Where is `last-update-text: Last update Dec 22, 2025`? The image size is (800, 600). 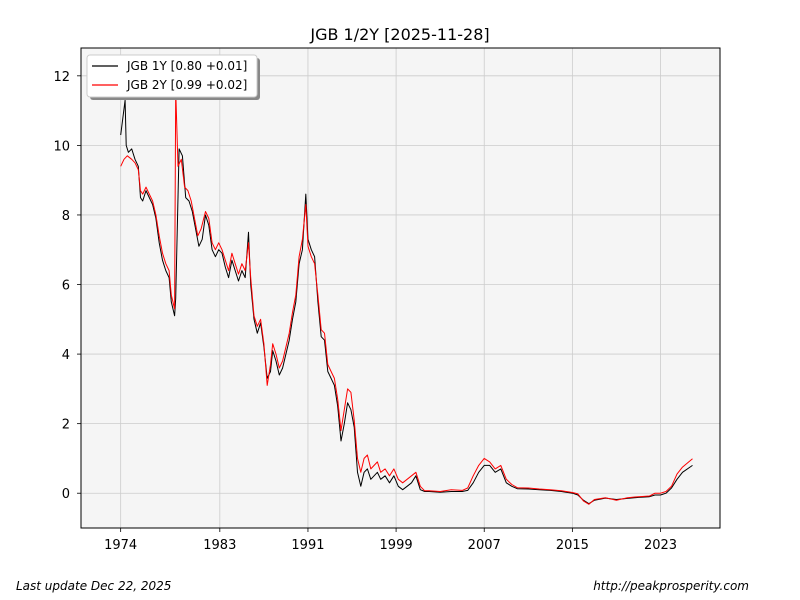 last-update-text: Last update Dec 22, 2025 is located at coordinates (94, 586).